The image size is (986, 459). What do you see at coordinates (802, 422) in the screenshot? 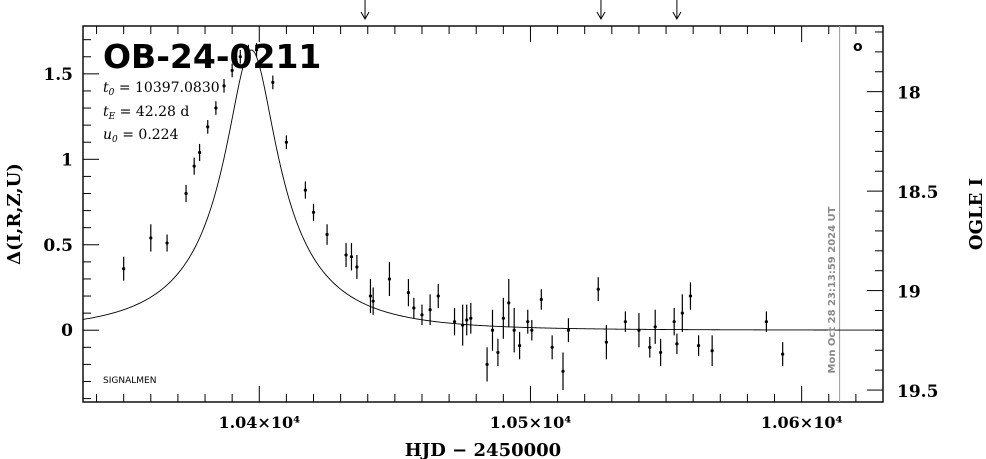
I see `x-tick-label: 1.06×10⁴` at bounding box center [802, 422].